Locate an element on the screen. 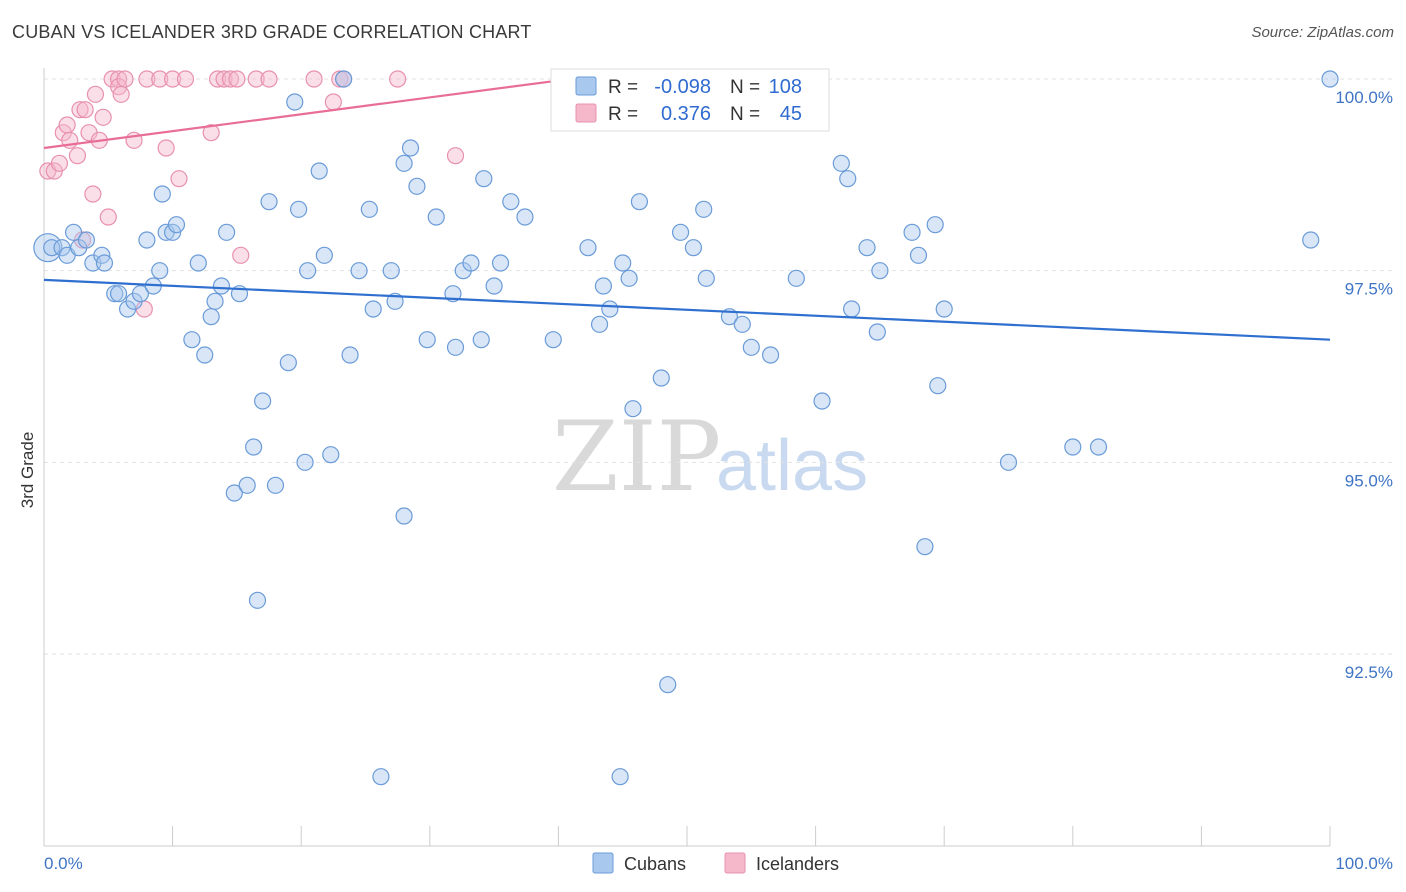 The image size is (1406, 892). y-tick-label: 92.5% is located at coordinates (1369, 672).